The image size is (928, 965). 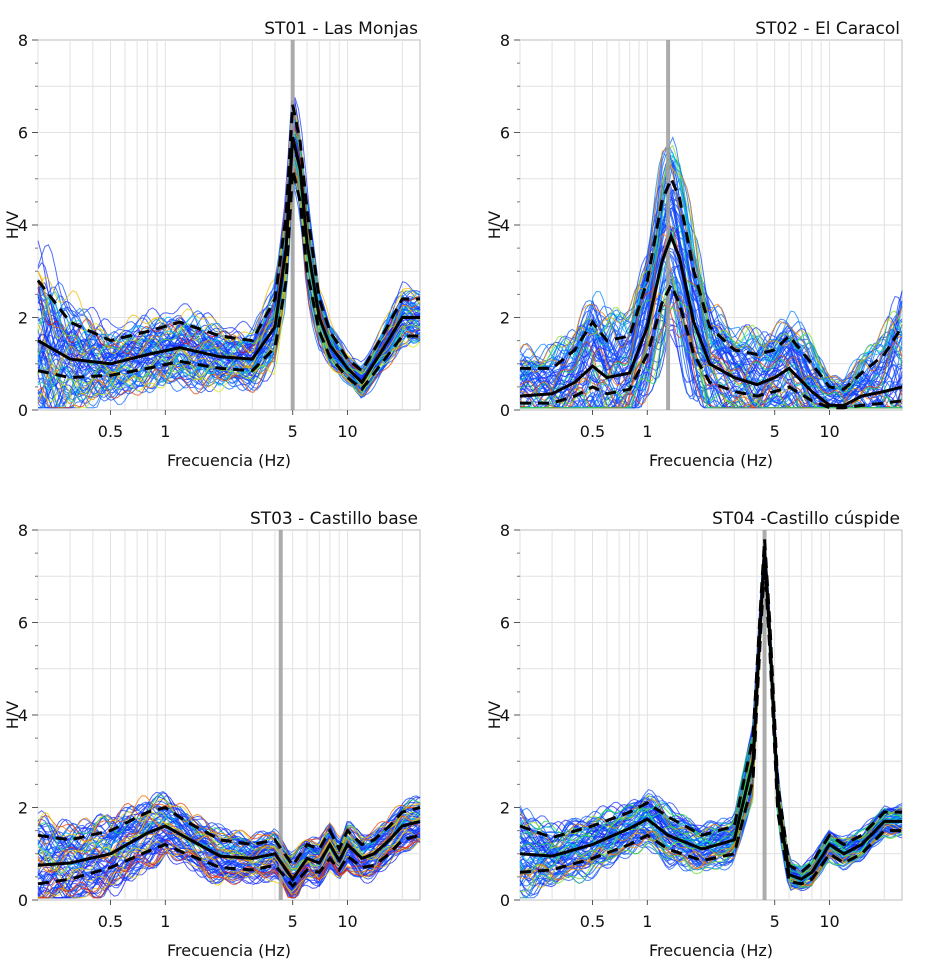 I want to click on chart-title: ST03 - Castillo base, so click(x=334, y=519).